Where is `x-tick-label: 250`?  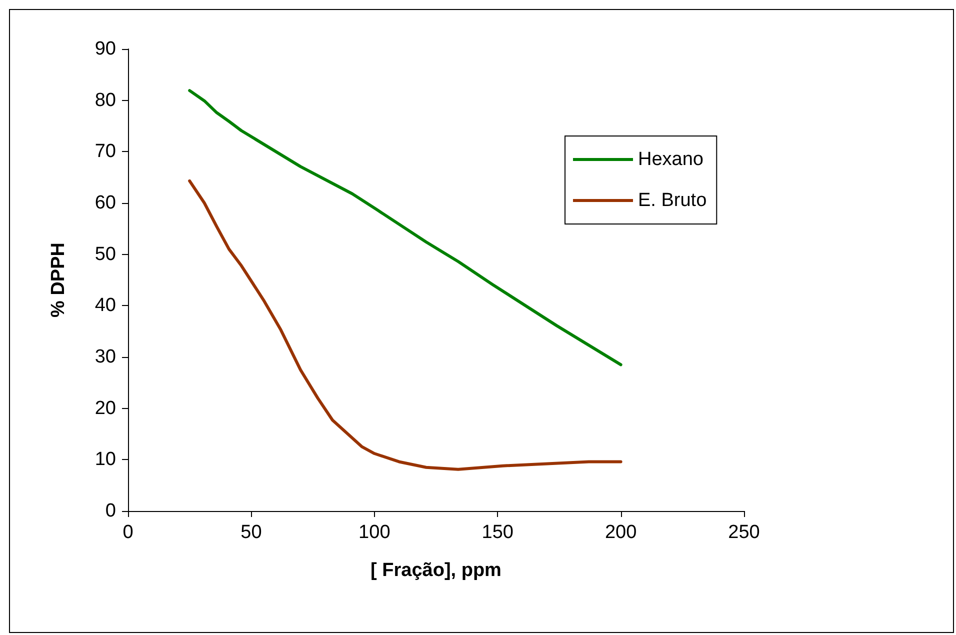 x-tick-label: 250 is located at coordinates (744, 532).